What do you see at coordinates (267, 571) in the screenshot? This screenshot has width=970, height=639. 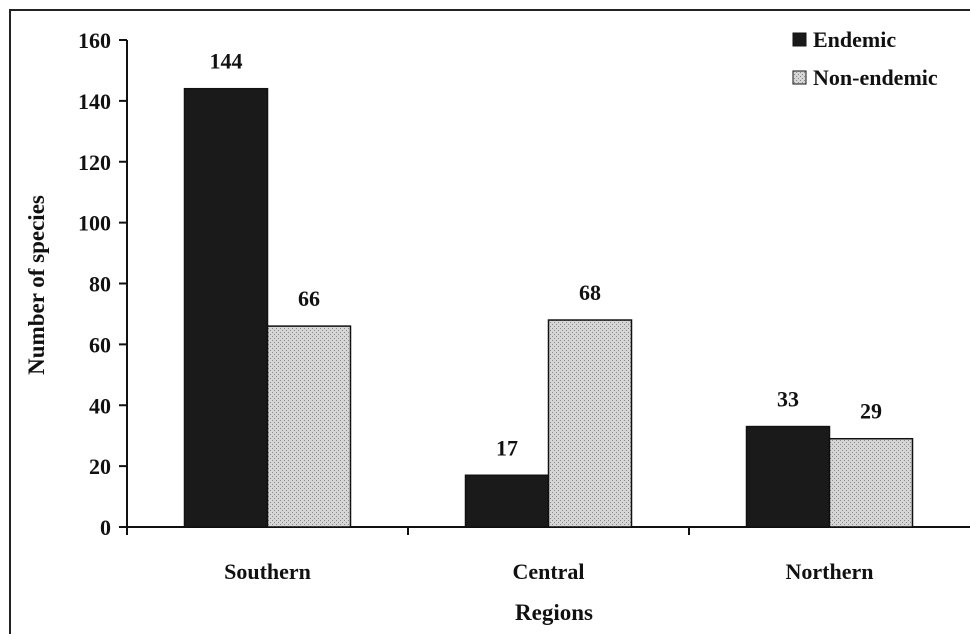 I see `x-tick-label: Southern` at bounding box center [267, 571].